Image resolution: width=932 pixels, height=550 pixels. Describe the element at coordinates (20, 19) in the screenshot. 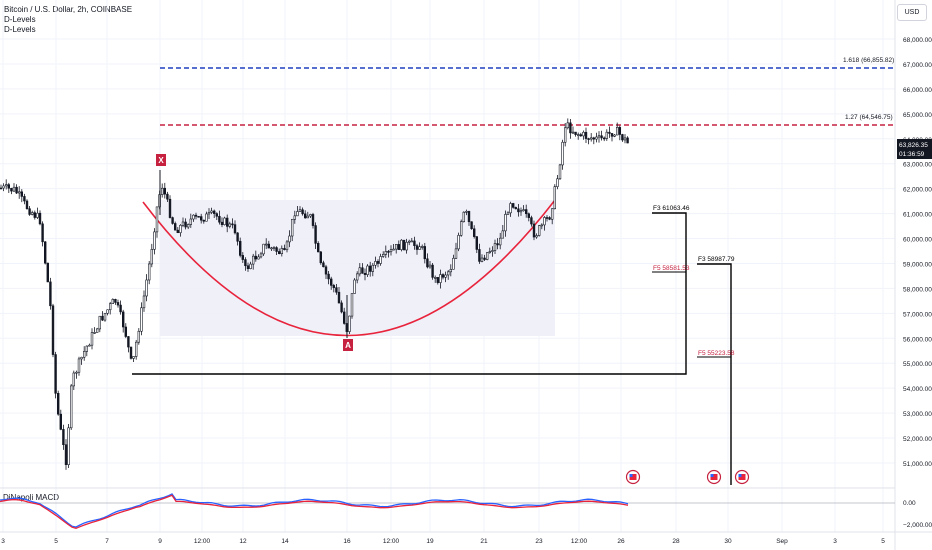

I see `indicator-d-levels-1: D-Levels` at that location.